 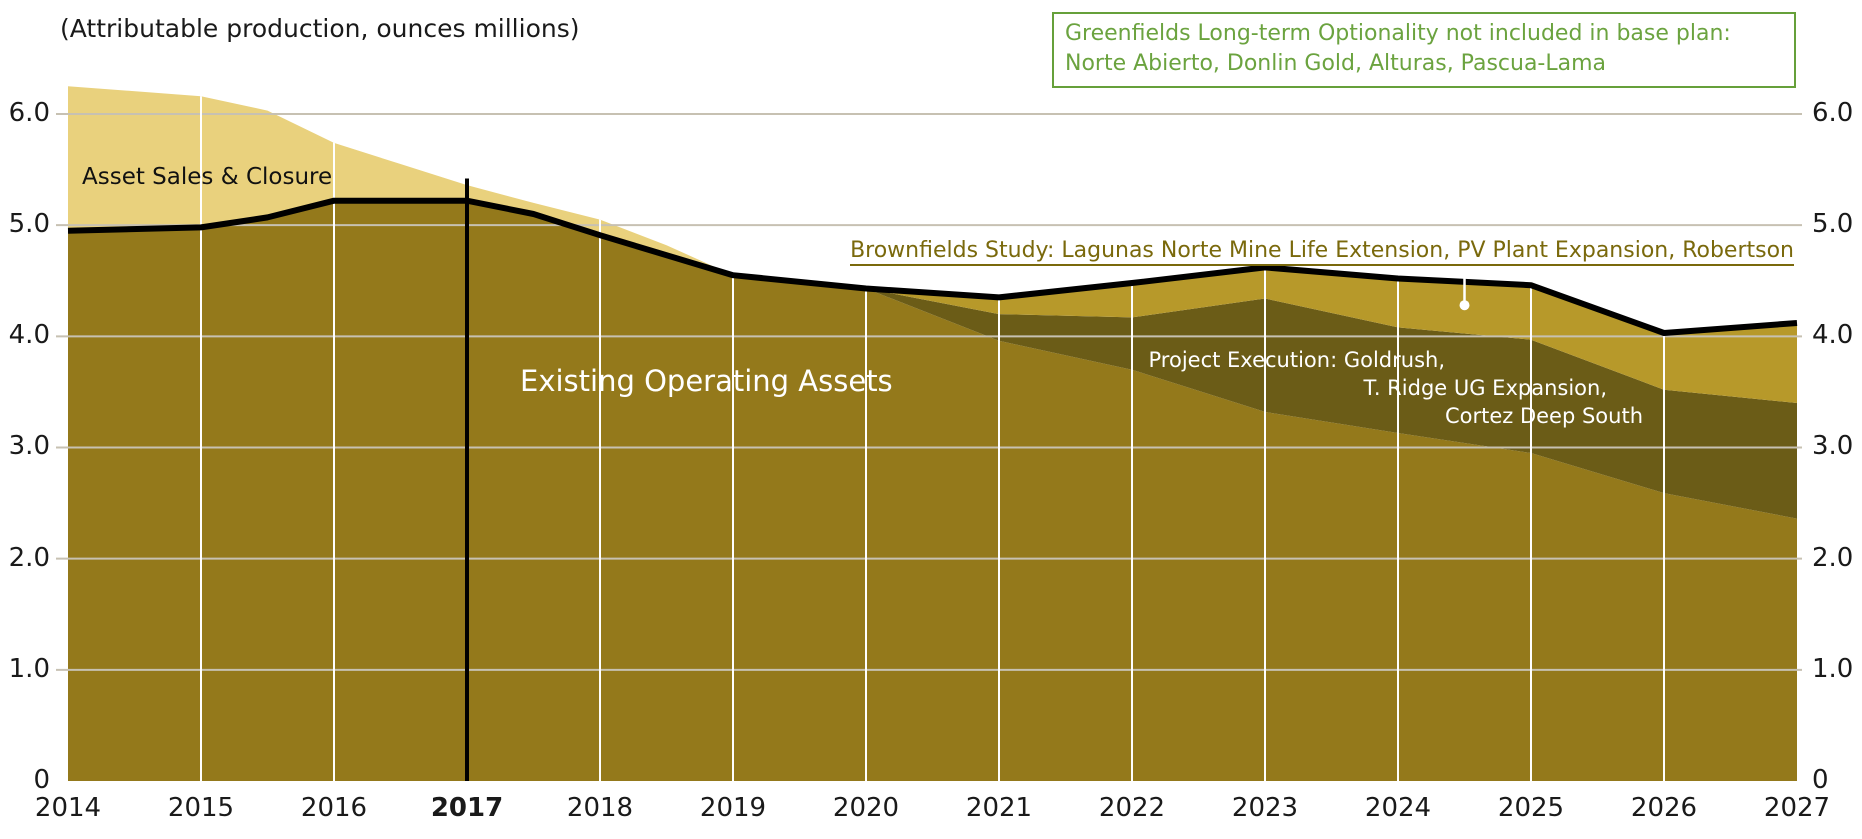 What do you see at coordinates (334, 808) in the screenshot?
I see `x-axis-label-2016: 2016` at bounding box center [334, 808].